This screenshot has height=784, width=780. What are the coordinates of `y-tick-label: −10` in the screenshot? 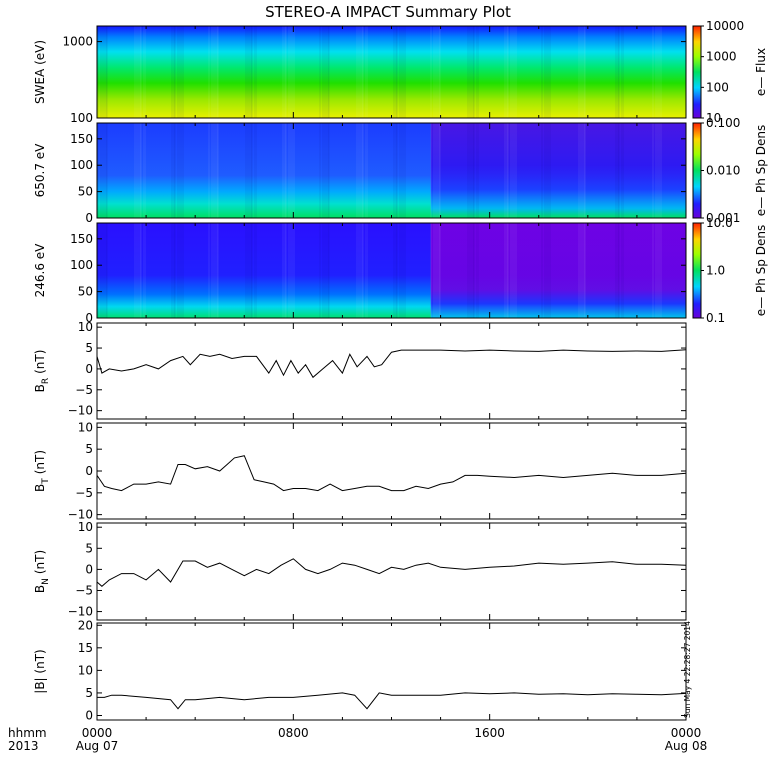 It's located at (80, 612).